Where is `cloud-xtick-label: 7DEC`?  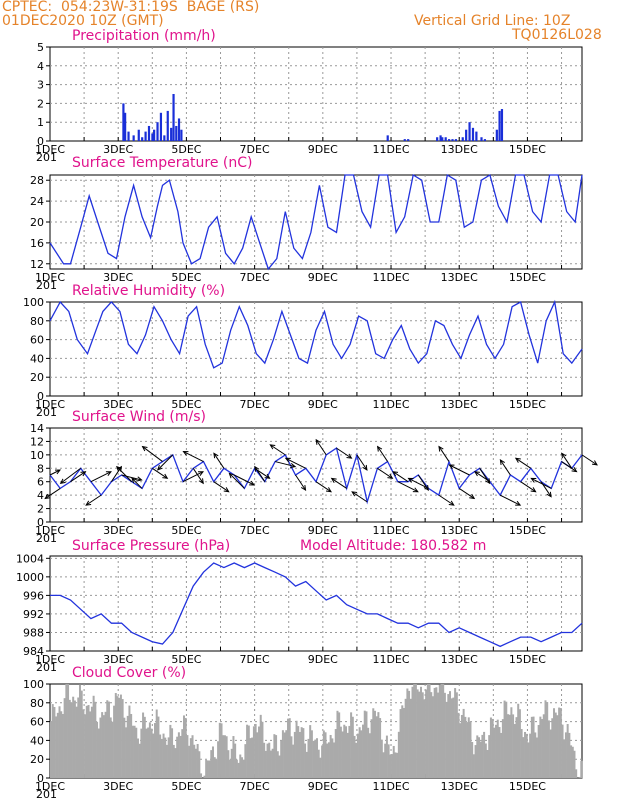 cloud-xtick-label: 7DEC is located at coordinates (255, 786).